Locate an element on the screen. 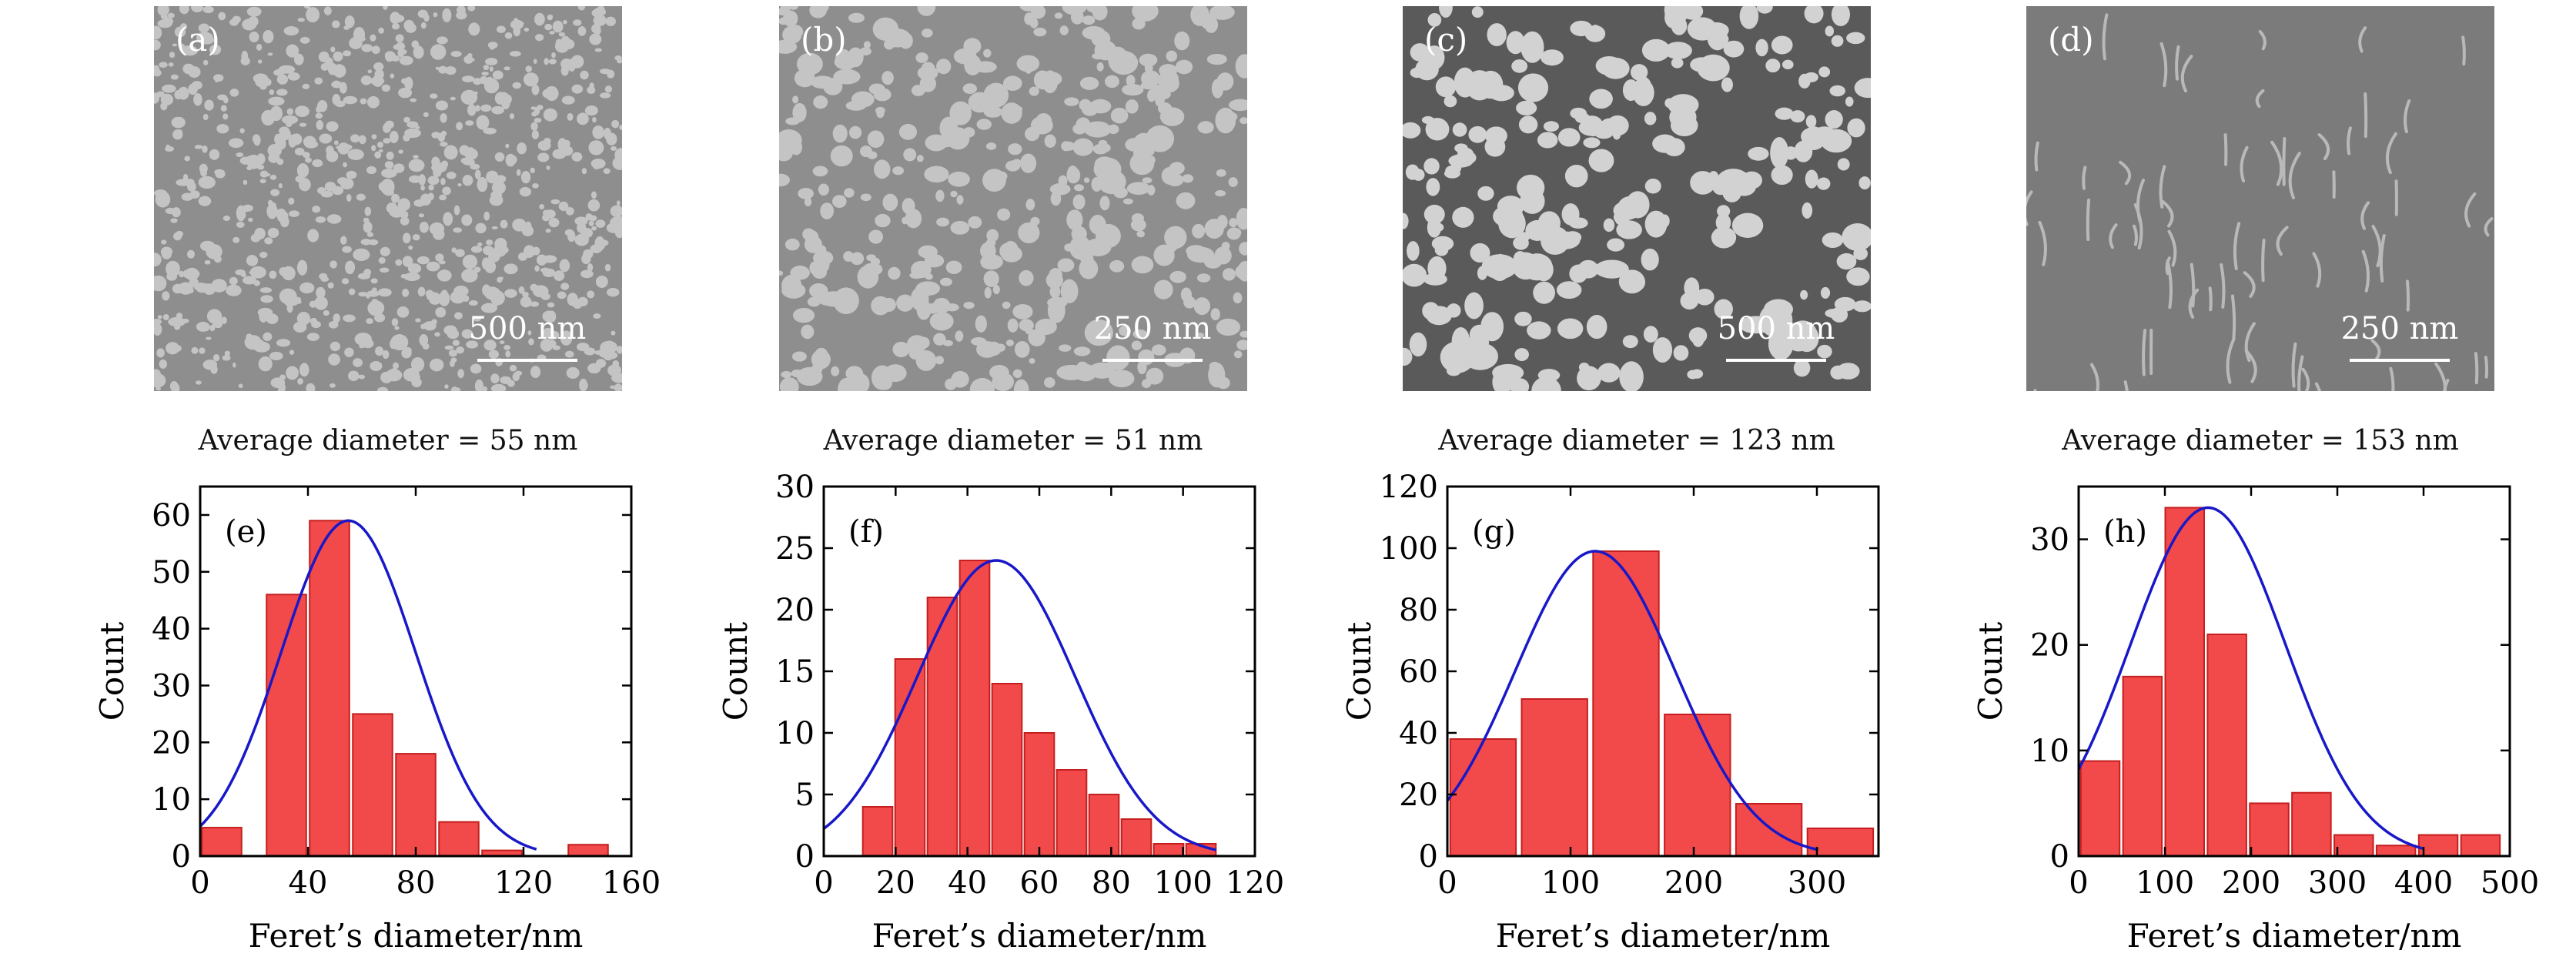  image-label: (a) is located at coordinates (198, 40).